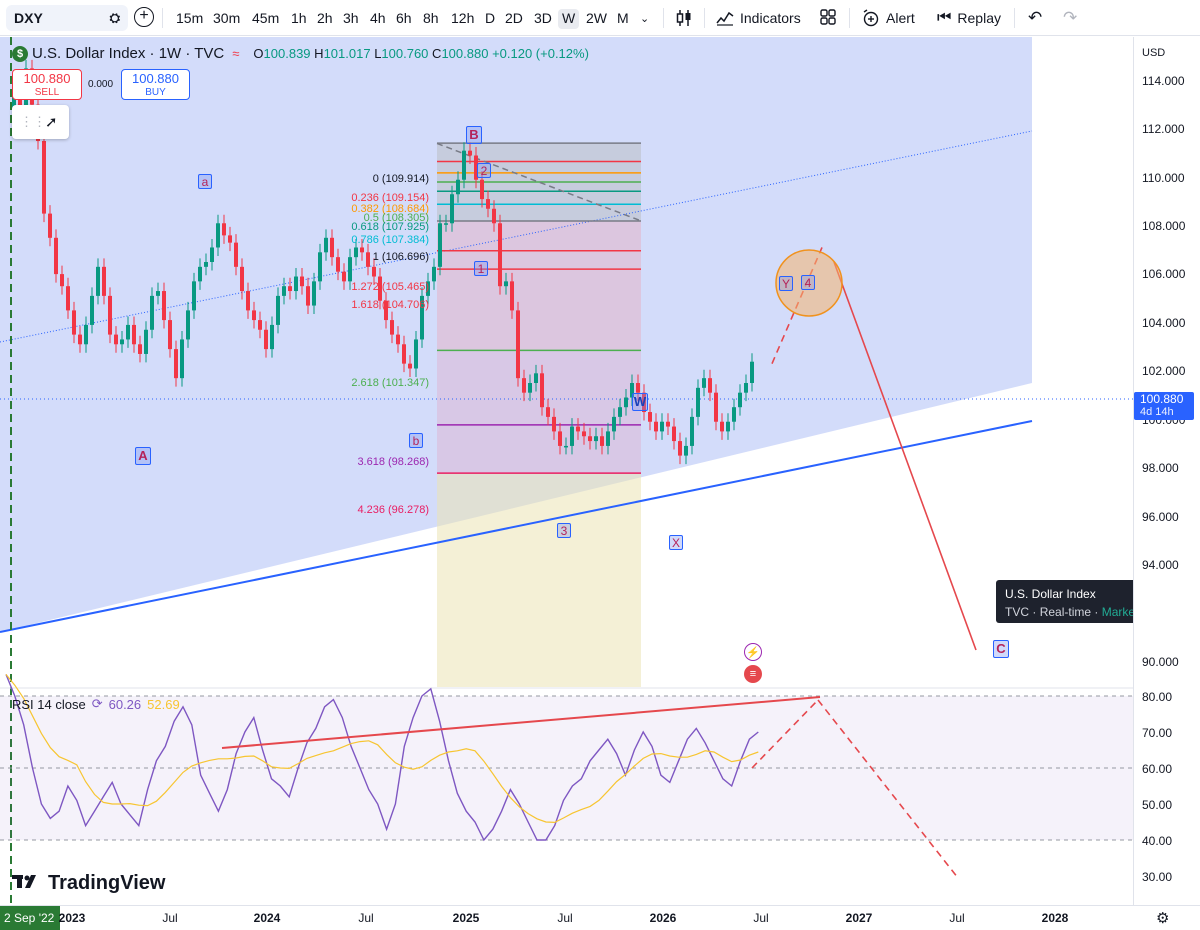  I want to click on sell-button: 100.880 SELL, so click(47, 84).